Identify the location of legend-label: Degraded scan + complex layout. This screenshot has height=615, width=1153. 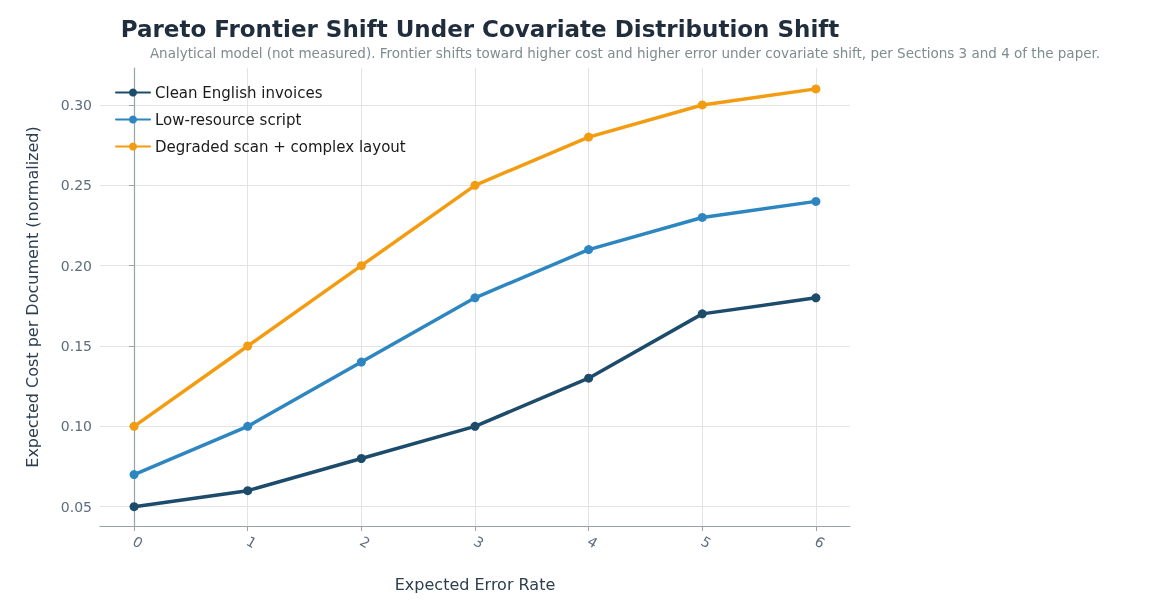
(280, 146).